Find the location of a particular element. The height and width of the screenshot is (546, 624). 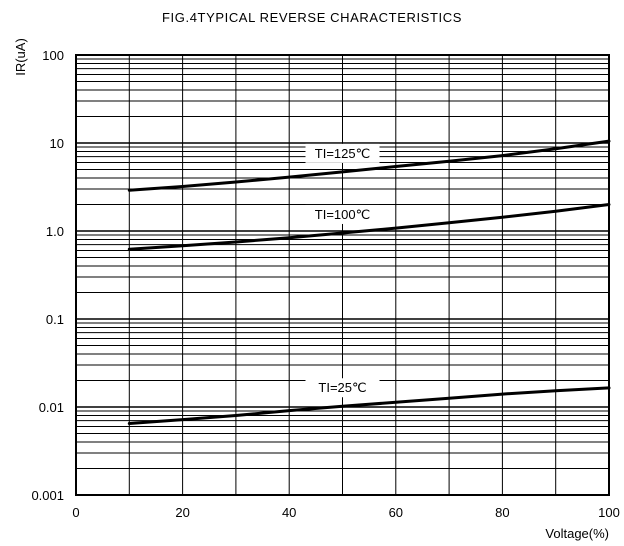

x-tick-label: 80 is located at coordinates (502, 512).